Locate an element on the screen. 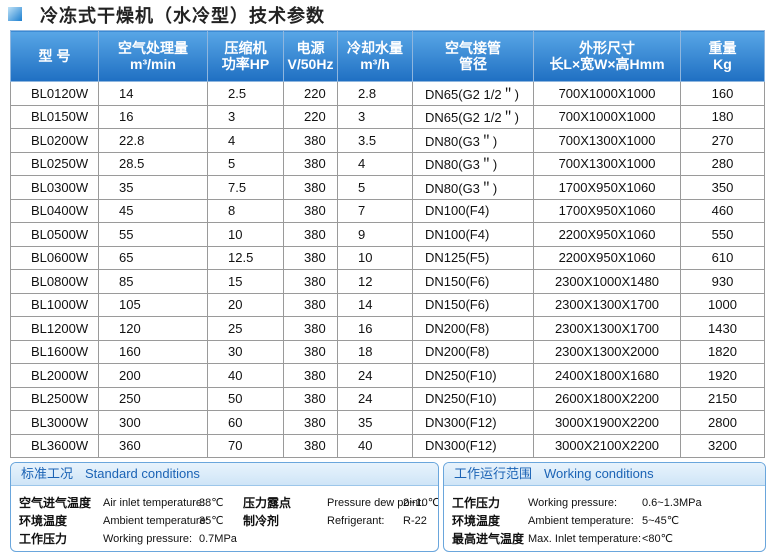 This screenshot has width=774, height=556. table-cell: BL0400W is located at coordinates (54, 210).